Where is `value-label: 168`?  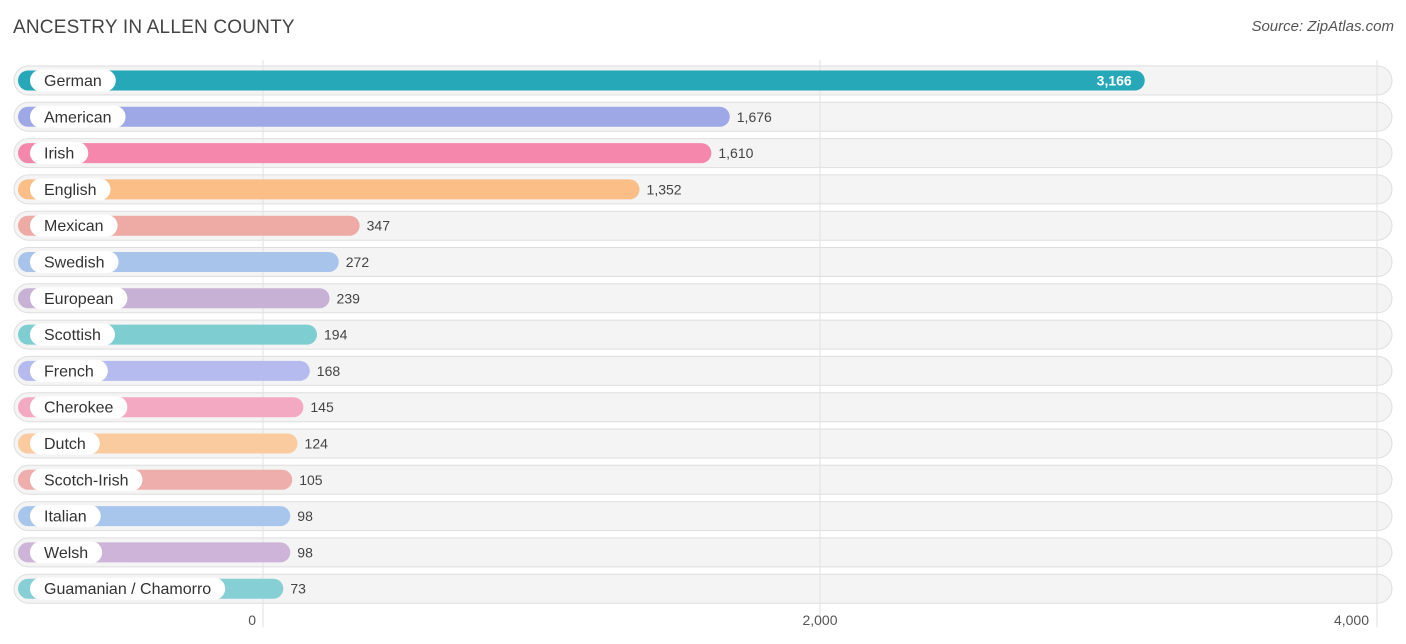 value-label: 168 is located at coordinates (329, 371).